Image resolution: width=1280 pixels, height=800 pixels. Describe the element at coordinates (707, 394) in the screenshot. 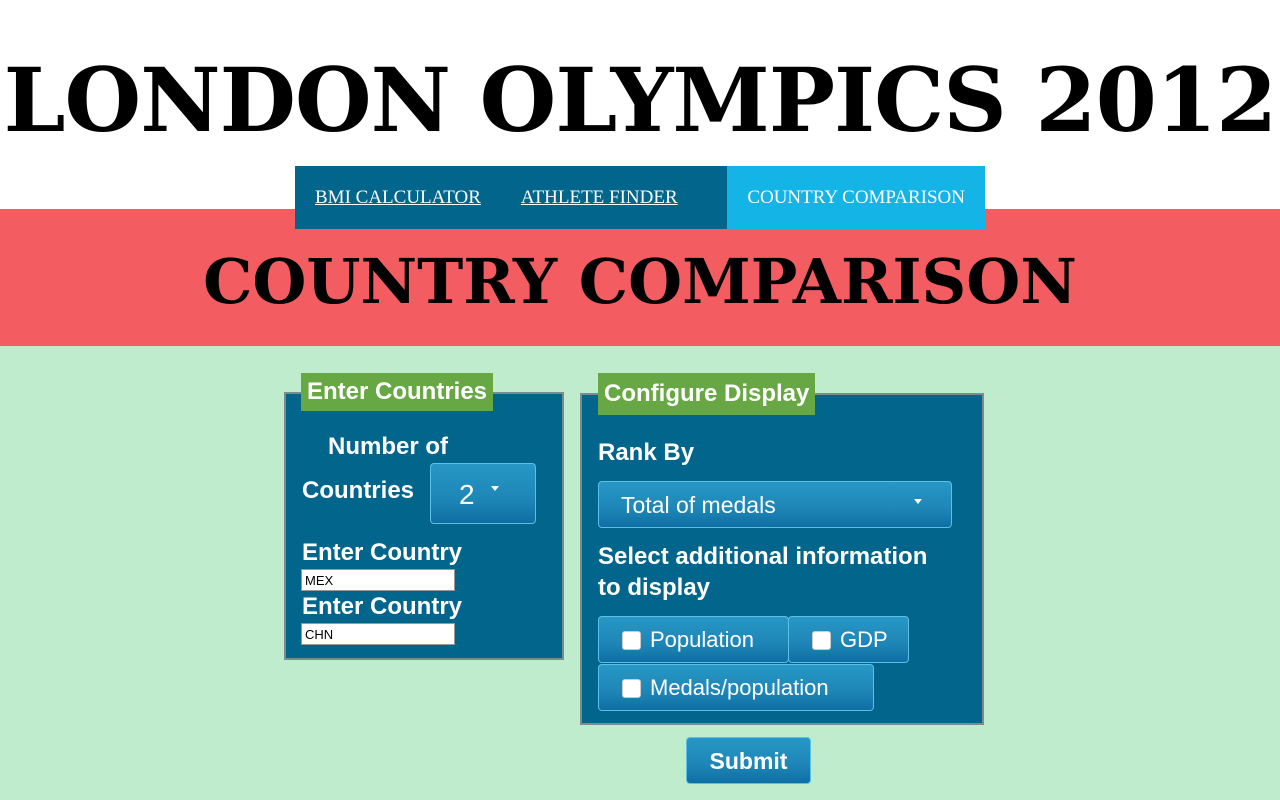

I see `configure-display-legend: Configure Display` at that location.